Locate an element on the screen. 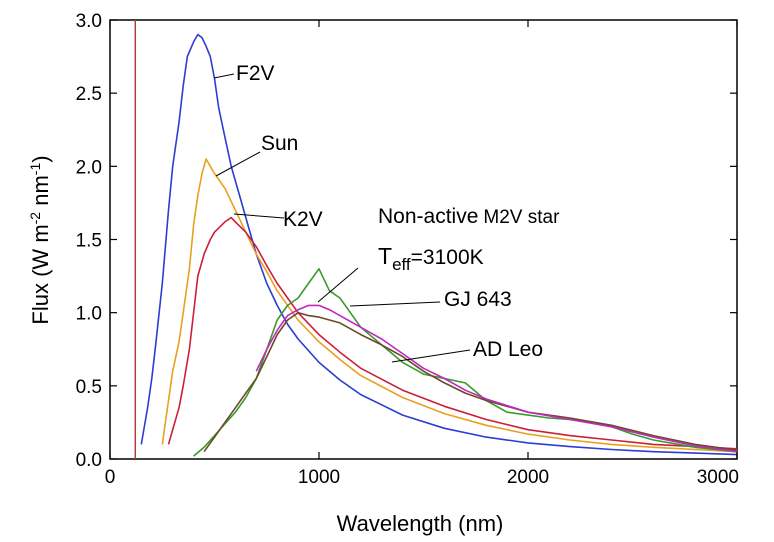 The width and height of the screenshot is (774, 542). y-tick-label: 2.5 is located at coordinates (89, 94).